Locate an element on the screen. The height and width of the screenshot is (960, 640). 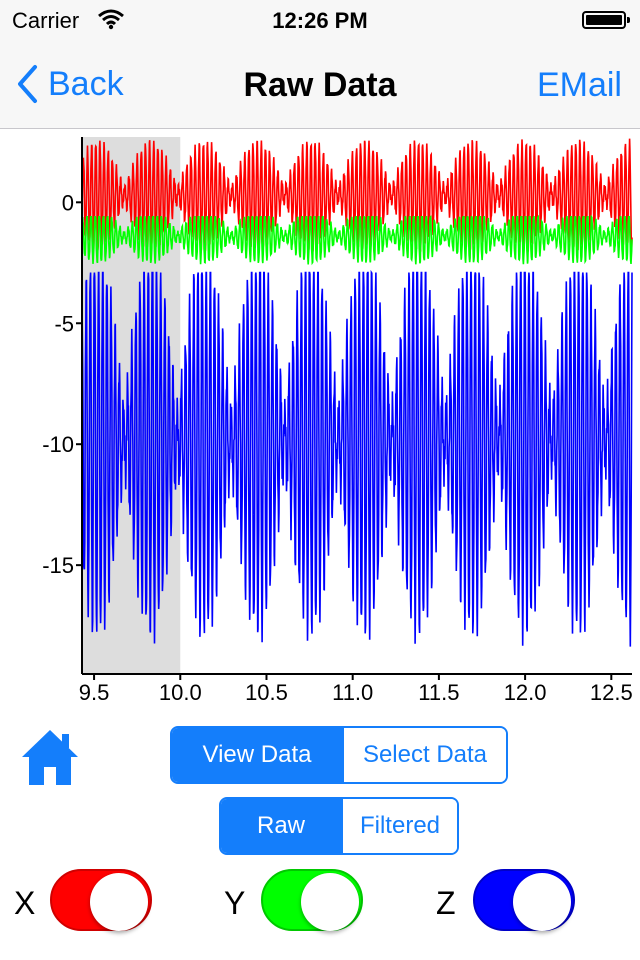
z-axis-toggle is located at coordinates (524, 900).